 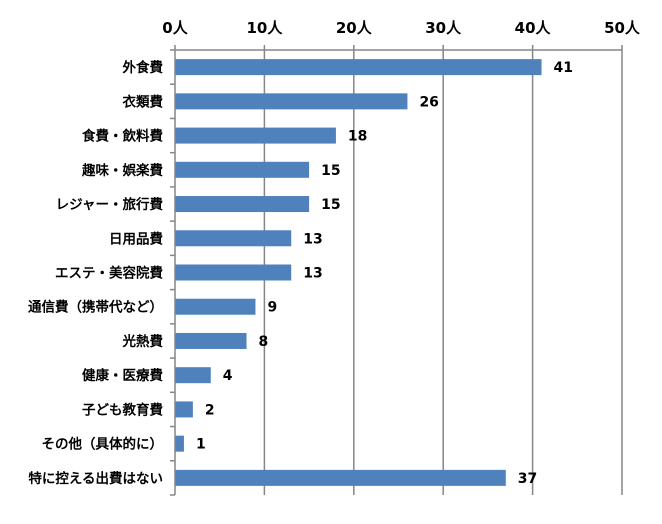 I want to click on x-tick-label: 20人, so click(x=354, y=28).